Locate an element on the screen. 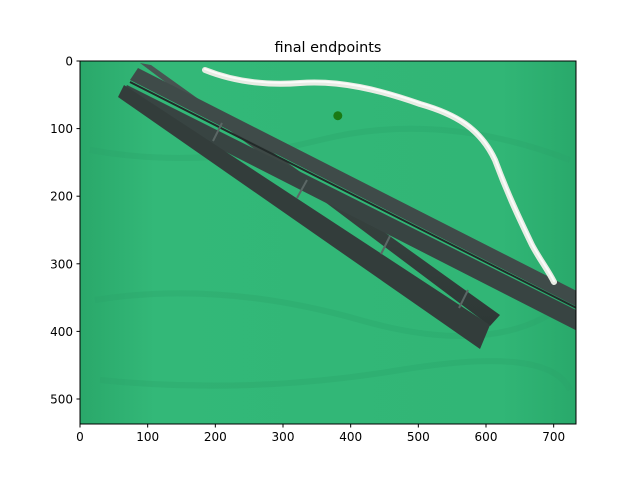  y-tick-label: 0 is located at coordinates (69, 62).